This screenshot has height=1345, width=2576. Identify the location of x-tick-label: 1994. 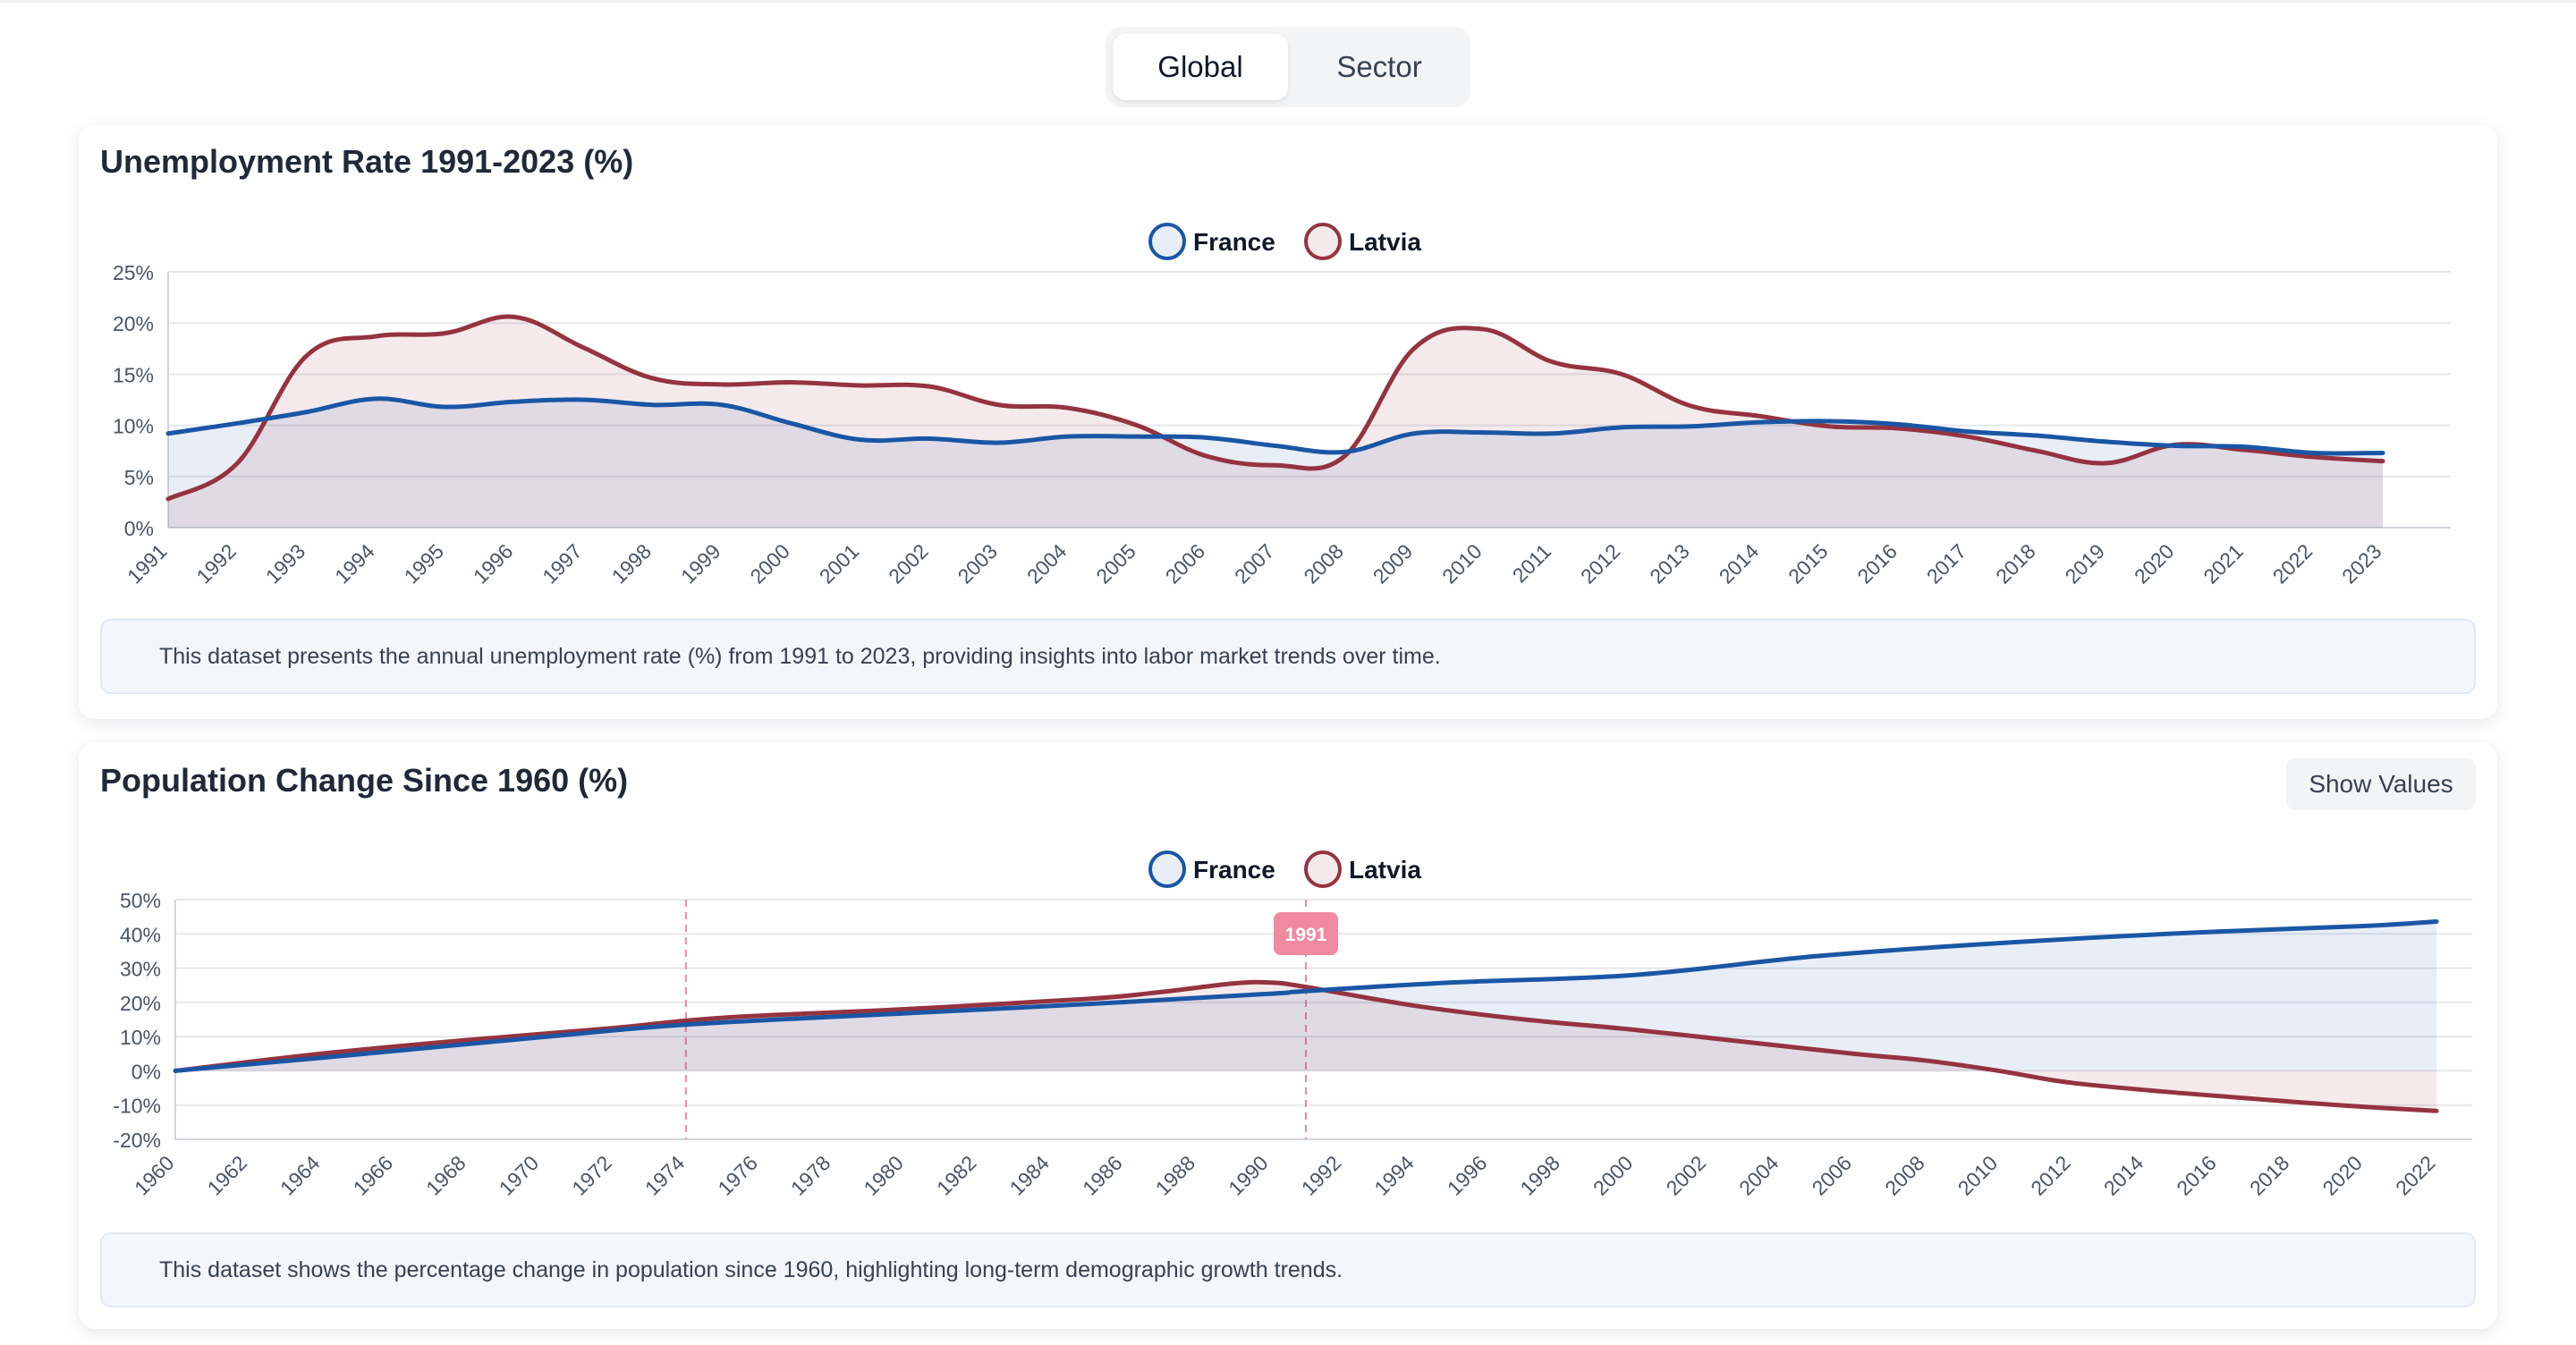
(1394, 1175).